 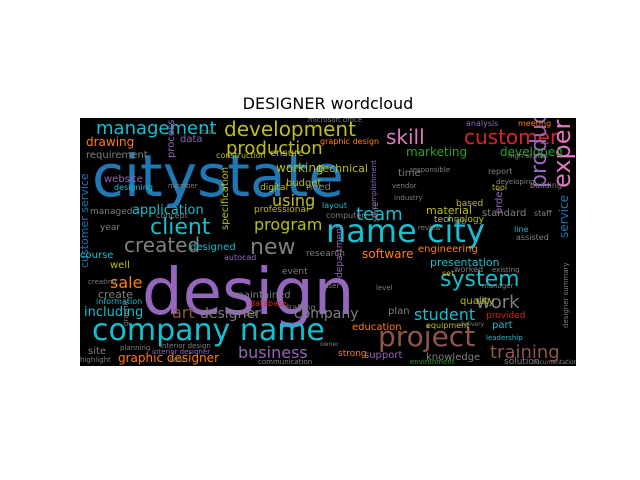 I want to click on word-cad: cad, so click(x=250, y=314).